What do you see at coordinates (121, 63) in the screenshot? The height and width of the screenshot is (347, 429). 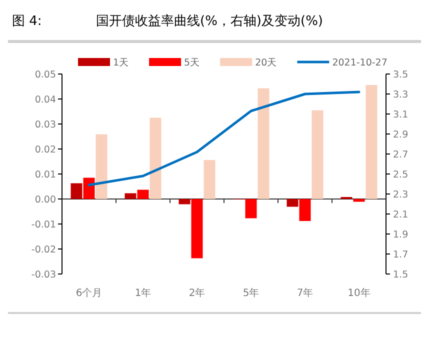 I see `legend-label: 1天` at bounding box center [121, 63].